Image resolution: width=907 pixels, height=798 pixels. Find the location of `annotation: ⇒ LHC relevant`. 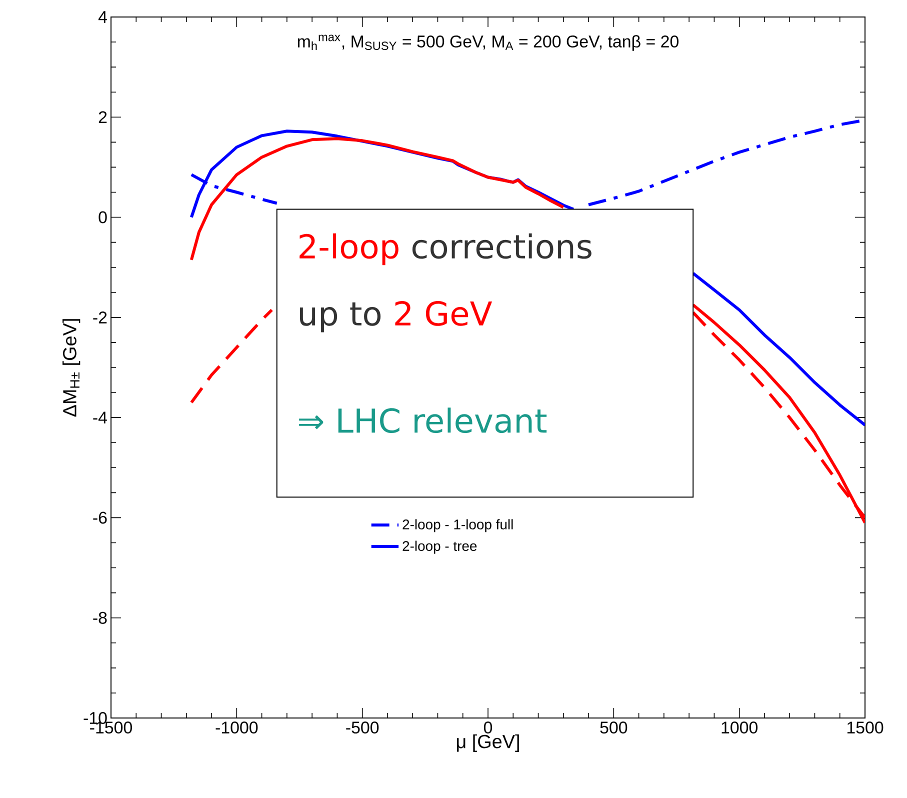

annotation: ⇒ LHC relevant is located at coordinates (423, 421).